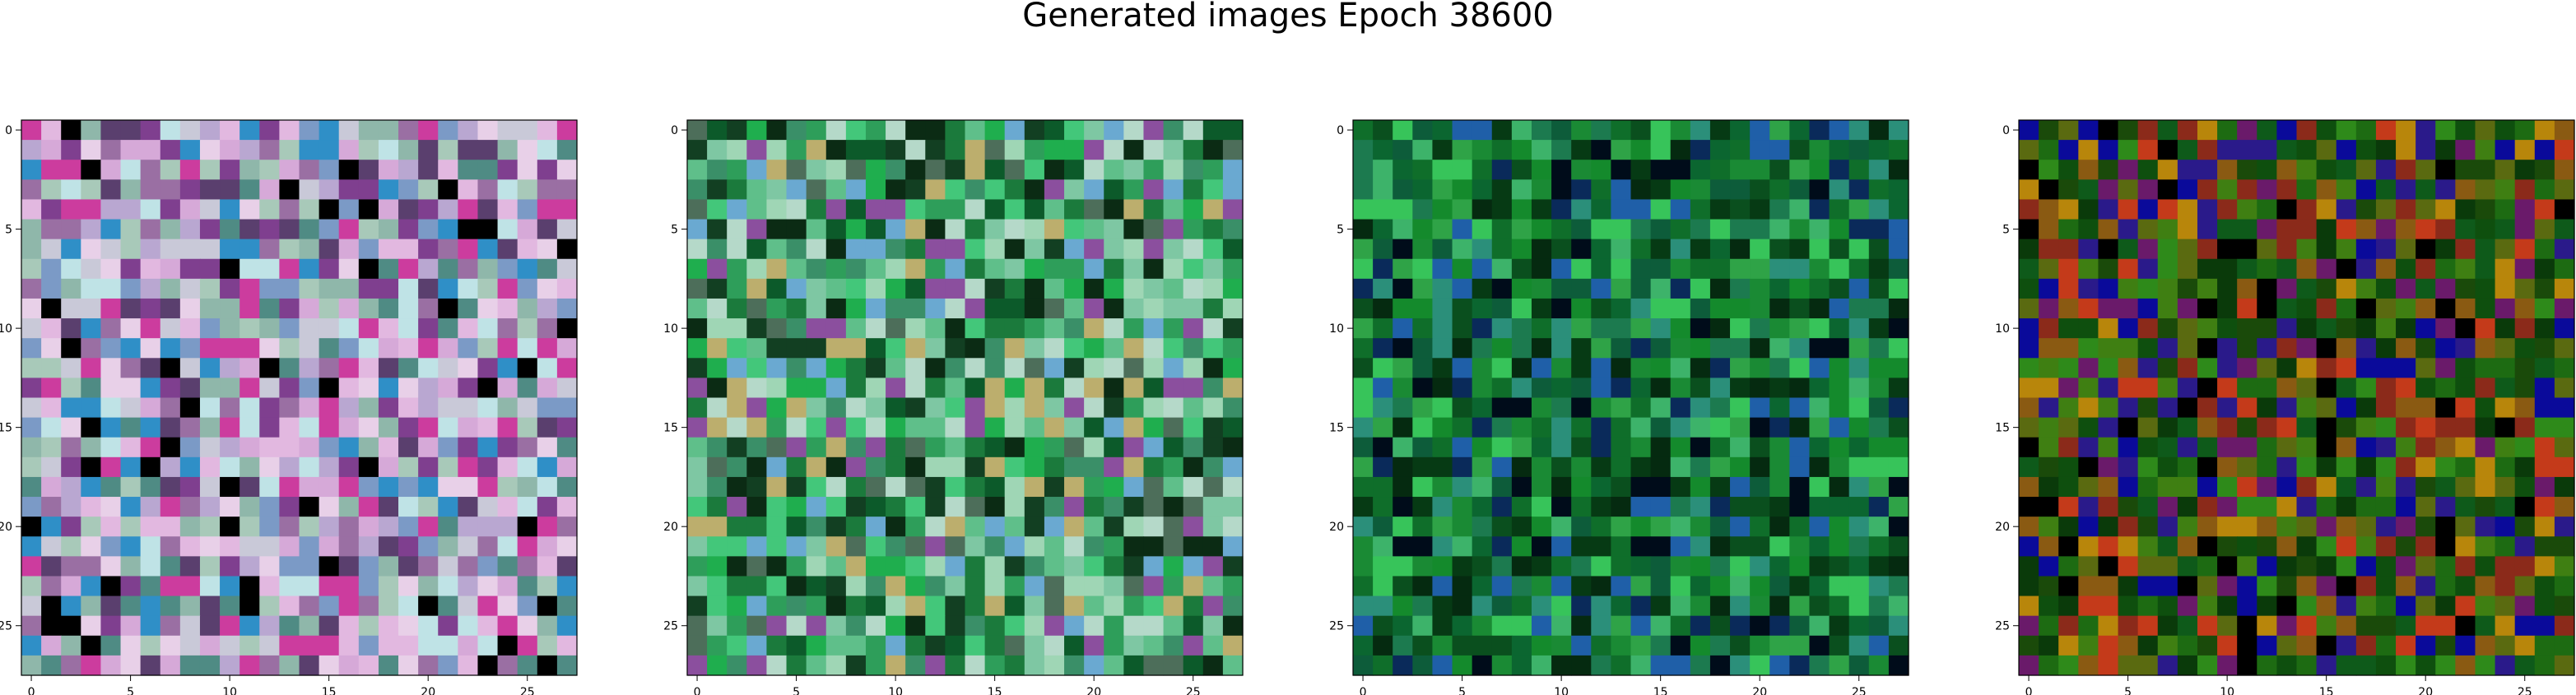 The height and width of the screenshot is (695, 2576). What do you see at coordinates (1759, 690) in the screenshot?
I see `x-tick-label: 20` at bounding box center [1759, 690].